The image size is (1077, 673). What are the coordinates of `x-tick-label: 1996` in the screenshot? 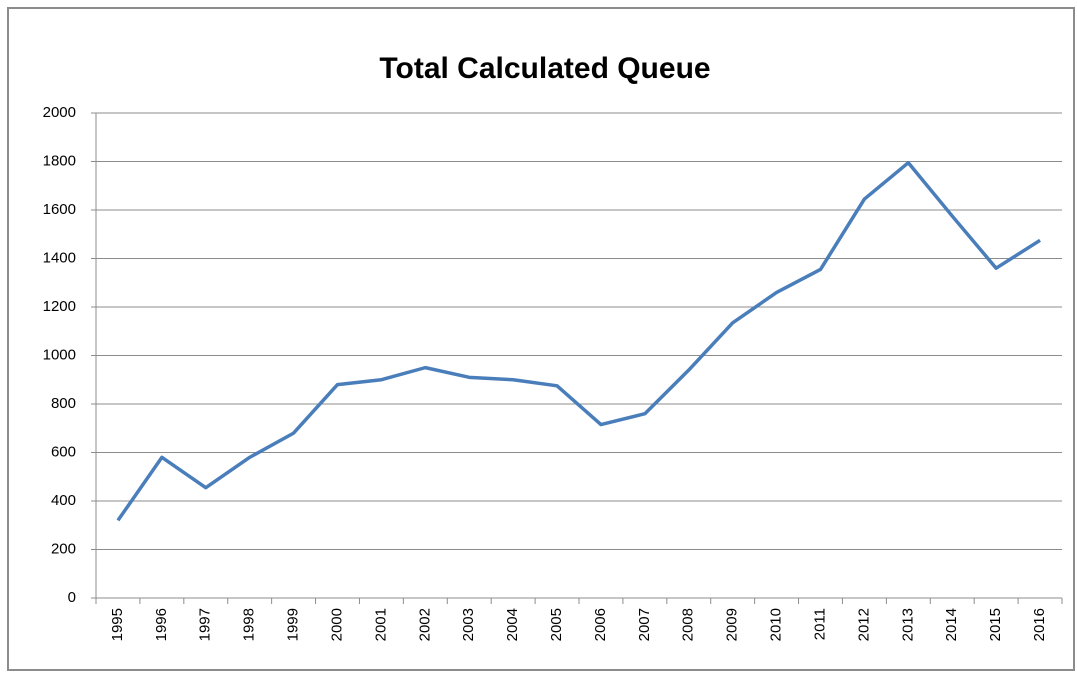 It's located at (161, 624).